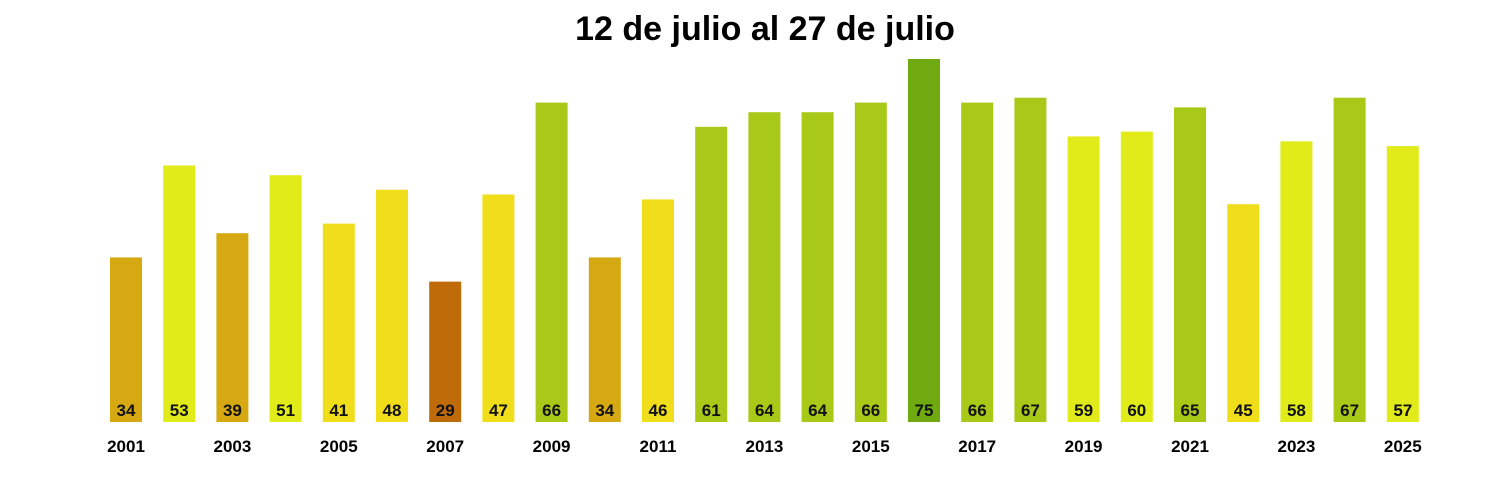 This screenshot has width=1500, height=500. Describe the element at coordinates (445, 410) in the screenshot. I see `value-label-2007: 29` at that location.